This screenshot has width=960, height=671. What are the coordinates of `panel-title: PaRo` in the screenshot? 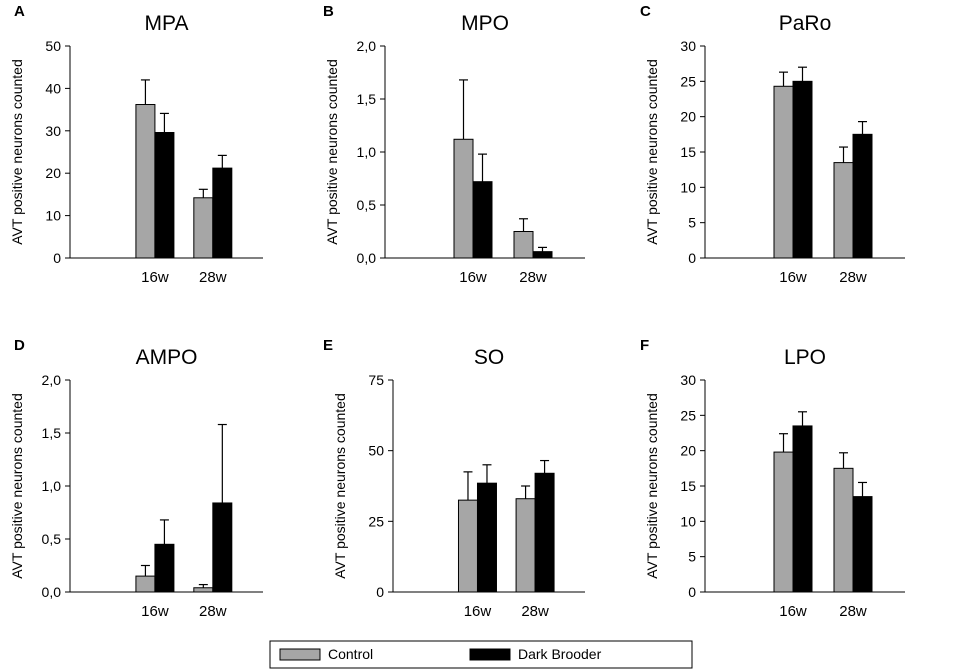 It's located at (805, 23).